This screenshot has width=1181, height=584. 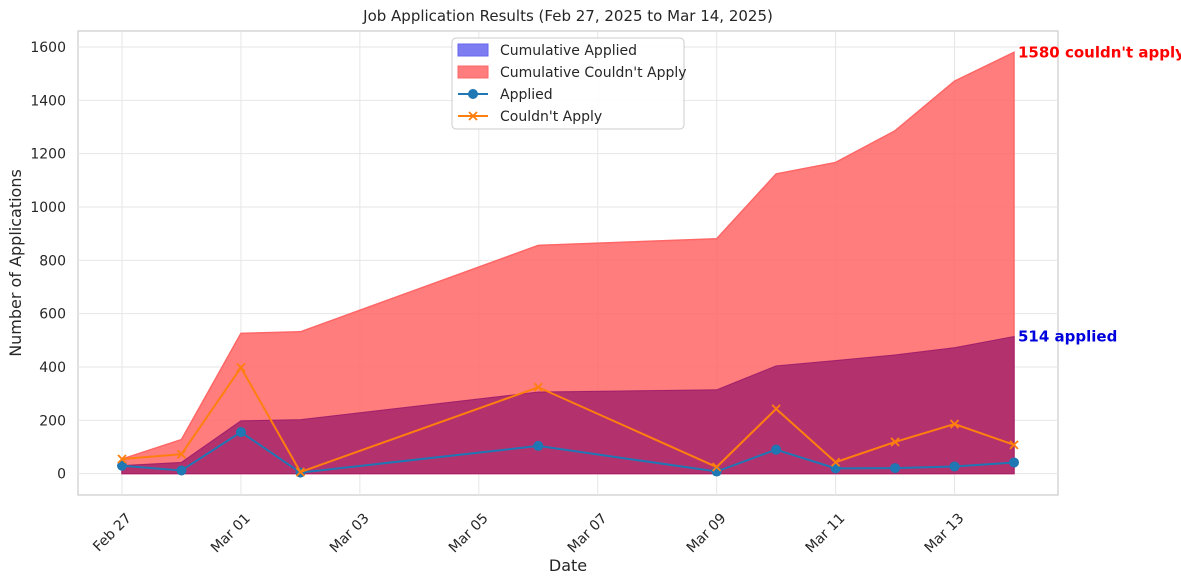 I want to click on y-tick-label: 600, so click(x=52, y=315).